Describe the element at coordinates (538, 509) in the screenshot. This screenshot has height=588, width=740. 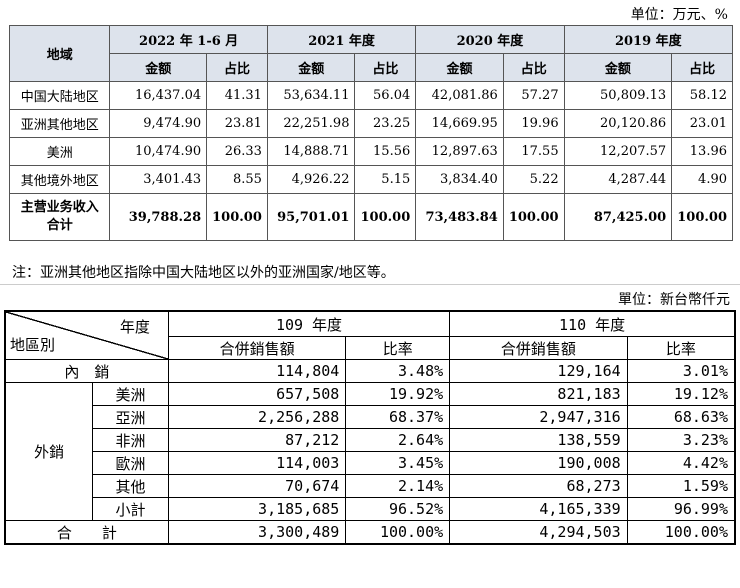
I see `value-cell: 4,165,339` at that location.